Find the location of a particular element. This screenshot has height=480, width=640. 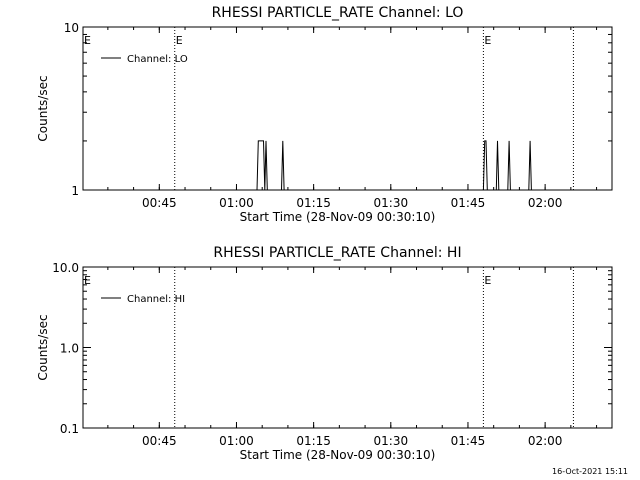

legend-label: Channel: HI is located at coordinates (156, 299).